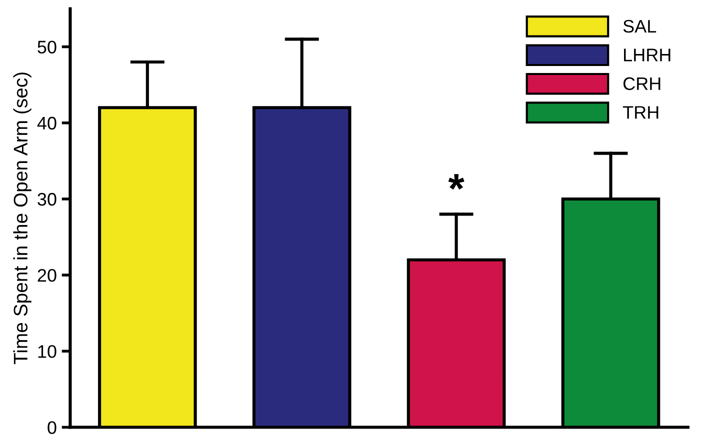 The width and height of the screenshot is (702, 436). I want to click on y-tick-label: 20, so click(47, 275).